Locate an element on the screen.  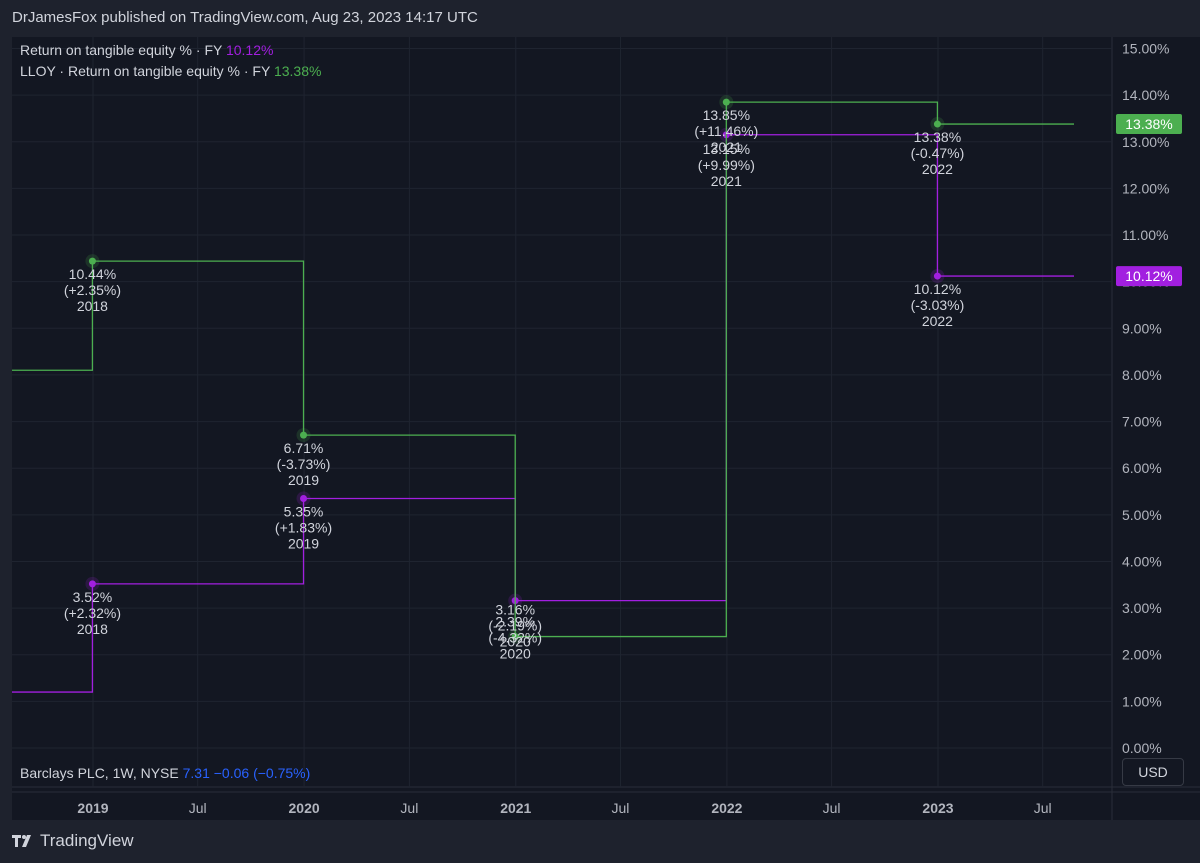
footer: TradingView is located at coordinates (73, 841).